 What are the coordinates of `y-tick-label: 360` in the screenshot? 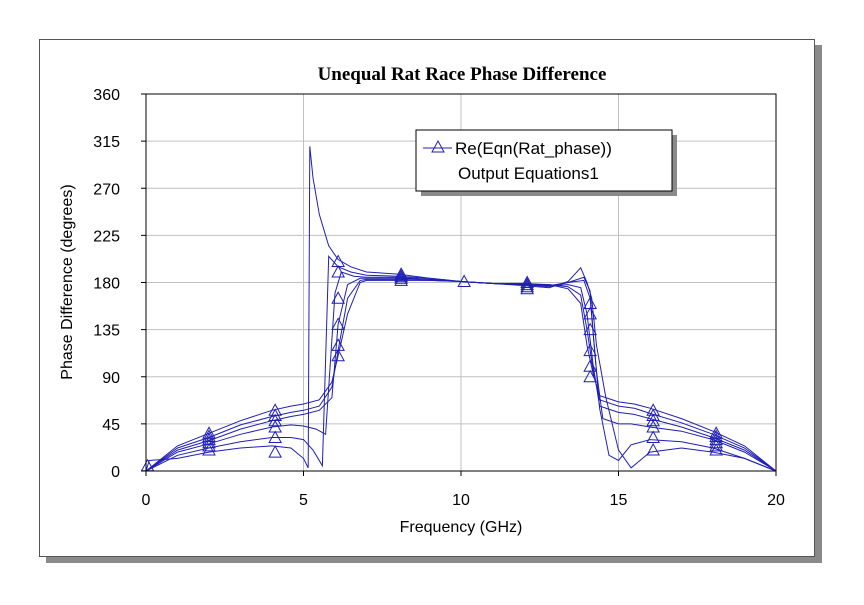 It's located at (106, 95).